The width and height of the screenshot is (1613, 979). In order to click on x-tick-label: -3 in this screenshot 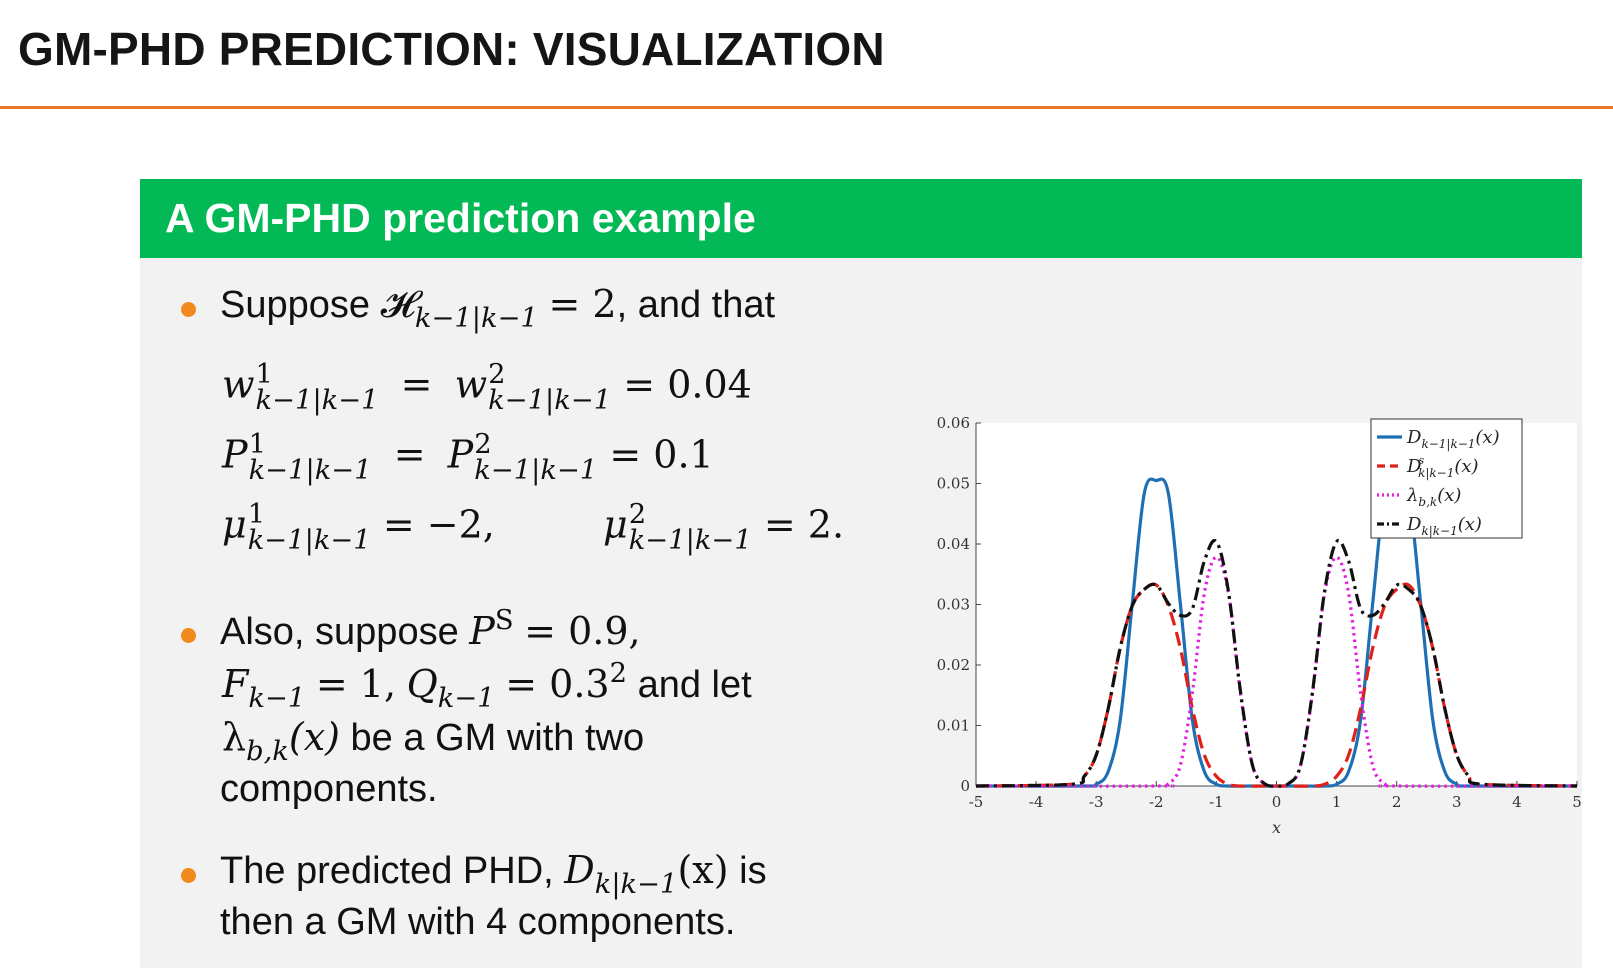, I will do `click(1096, 802)`.